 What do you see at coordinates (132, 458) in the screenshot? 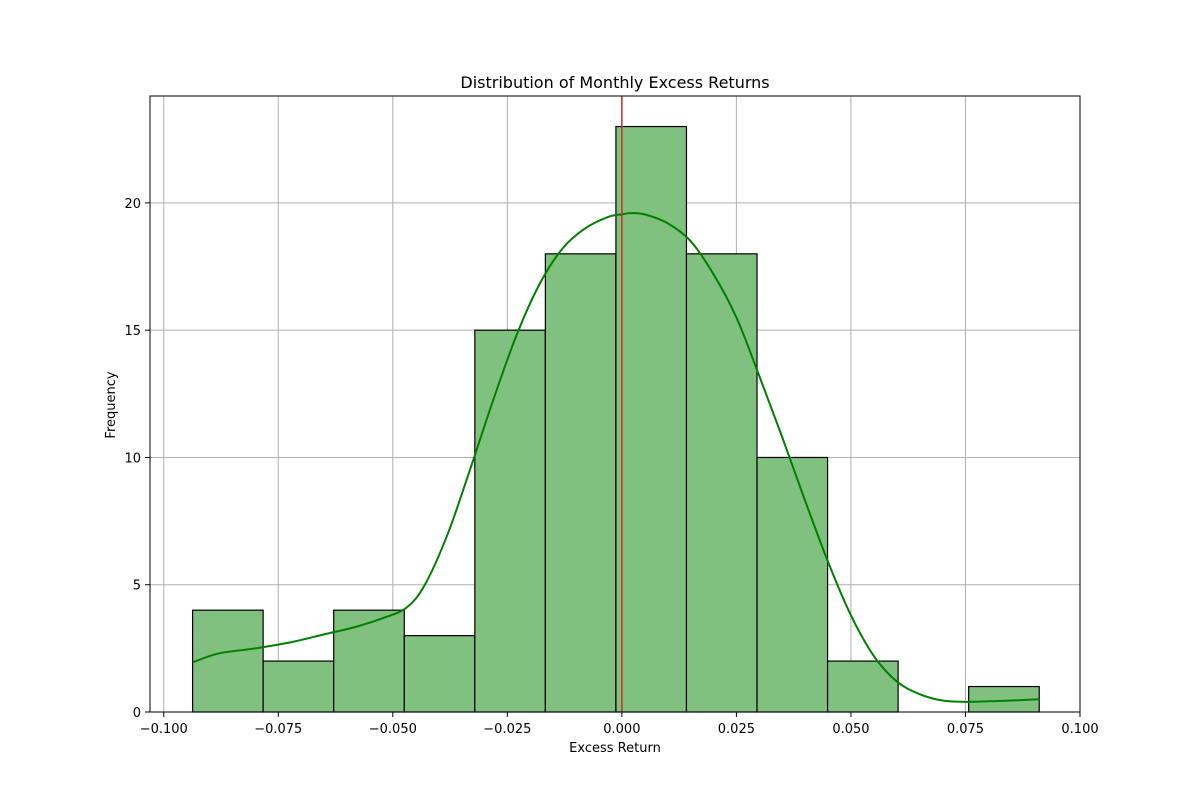
I see `y-tick-label: 10` at bounding box center [132, 458].